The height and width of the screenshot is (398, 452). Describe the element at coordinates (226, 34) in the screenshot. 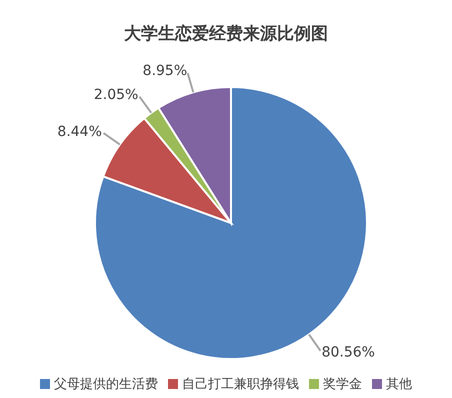

I see `chart-title: 大学生恋爱经费来源比例图` at that location.